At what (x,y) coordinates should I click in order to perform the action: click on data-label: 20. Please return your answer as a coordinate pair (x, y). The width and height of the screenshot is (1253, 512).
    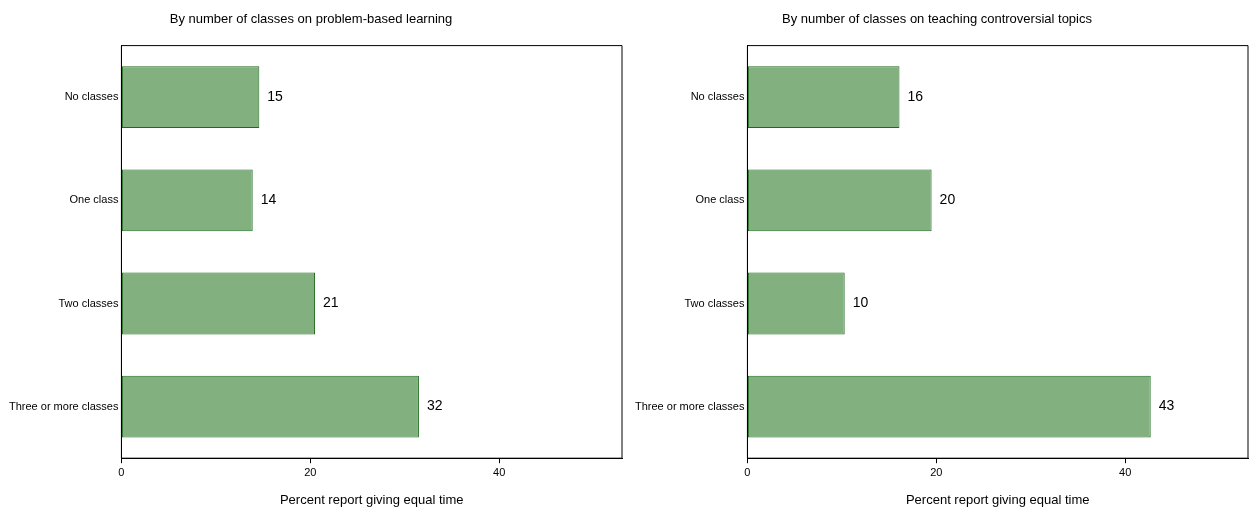
    Looking at the image, I should click on (947, 199).